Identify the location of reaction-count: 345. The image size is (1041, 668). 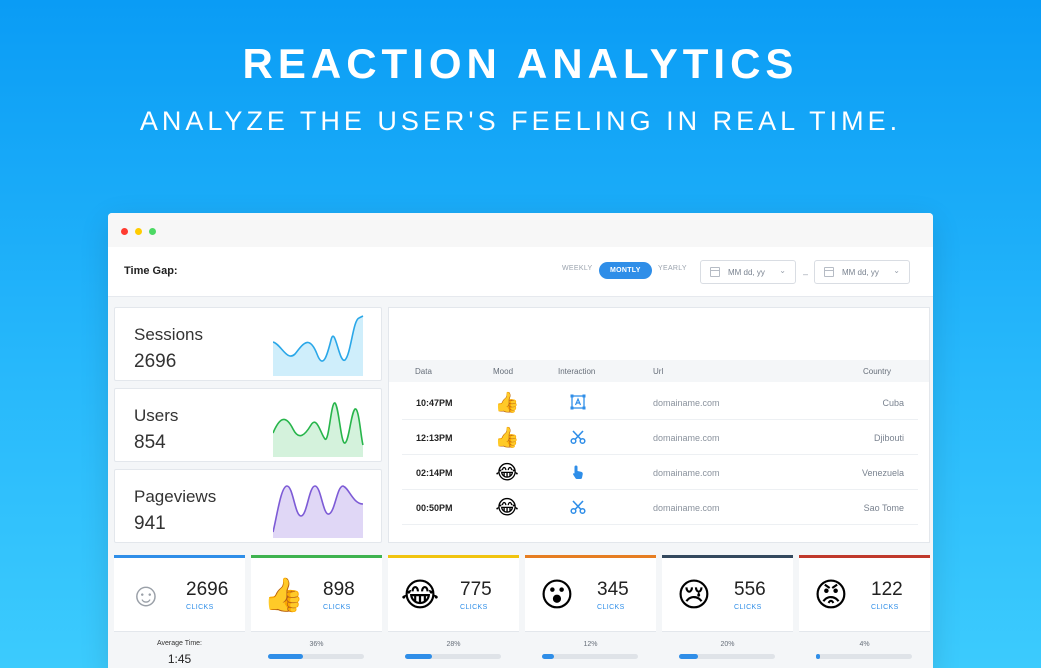
(613, 589).